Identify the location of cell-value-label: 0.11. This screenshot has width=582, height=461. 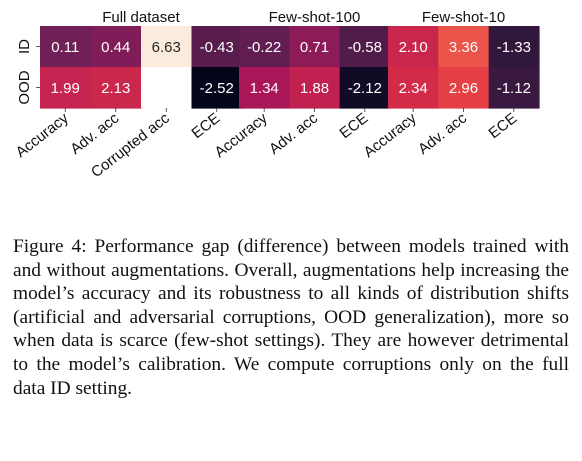
(65, 47).